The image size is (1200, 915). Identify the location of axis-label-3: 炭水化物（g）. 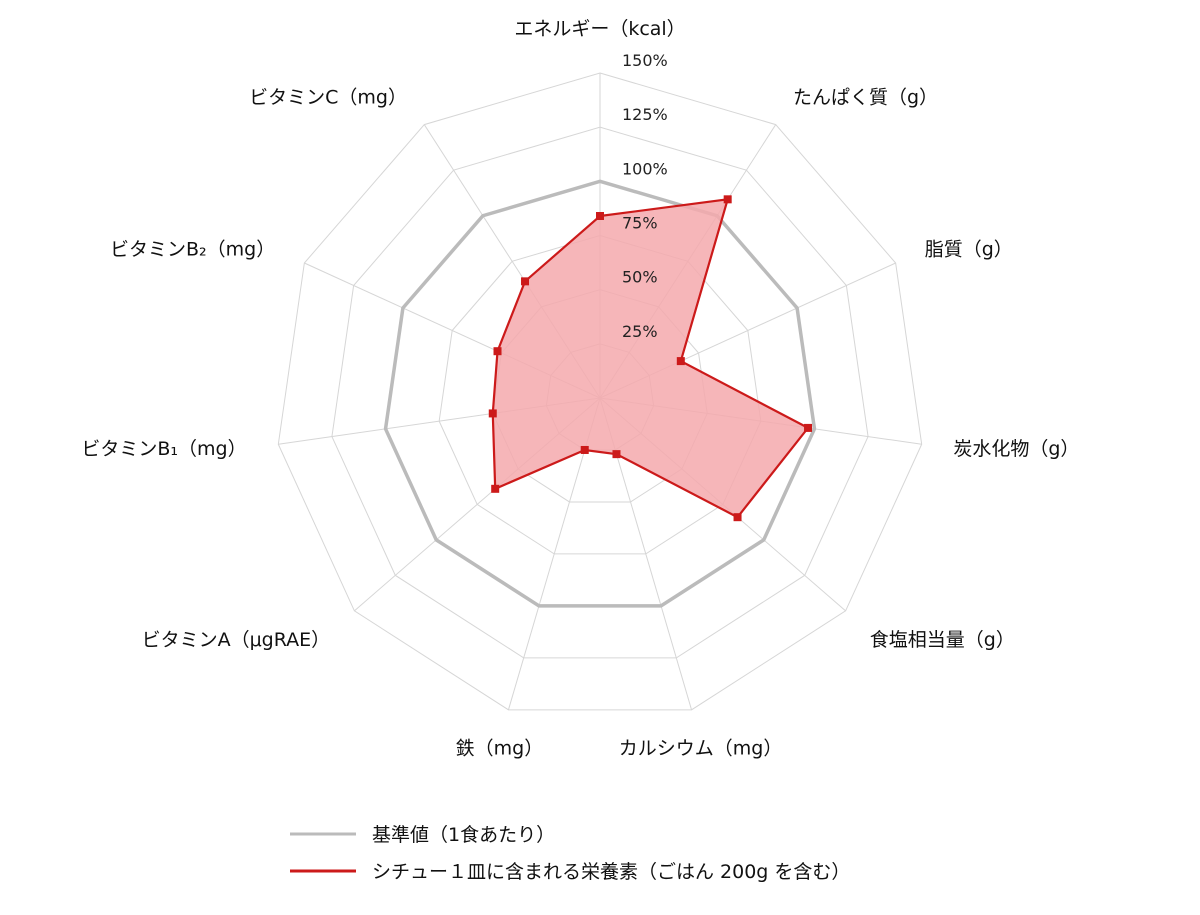
(1016, 449).